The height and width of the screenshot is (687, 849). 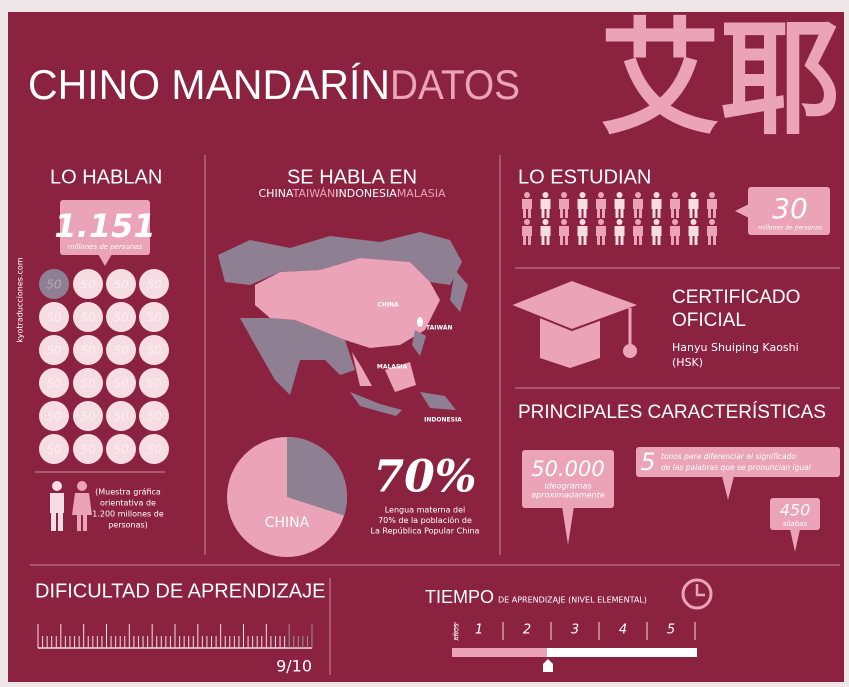 What do you see at coordinates (459, 597) in the screenshot?
I see `heading: TIEMPO` at bounding box center [459, 597].